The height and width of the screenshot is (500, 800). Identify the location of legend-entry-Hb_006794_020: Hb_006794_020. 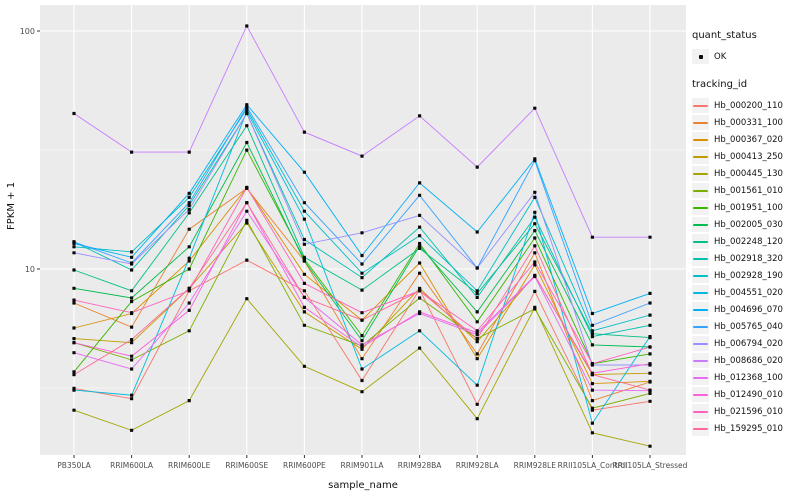
(745, 343).